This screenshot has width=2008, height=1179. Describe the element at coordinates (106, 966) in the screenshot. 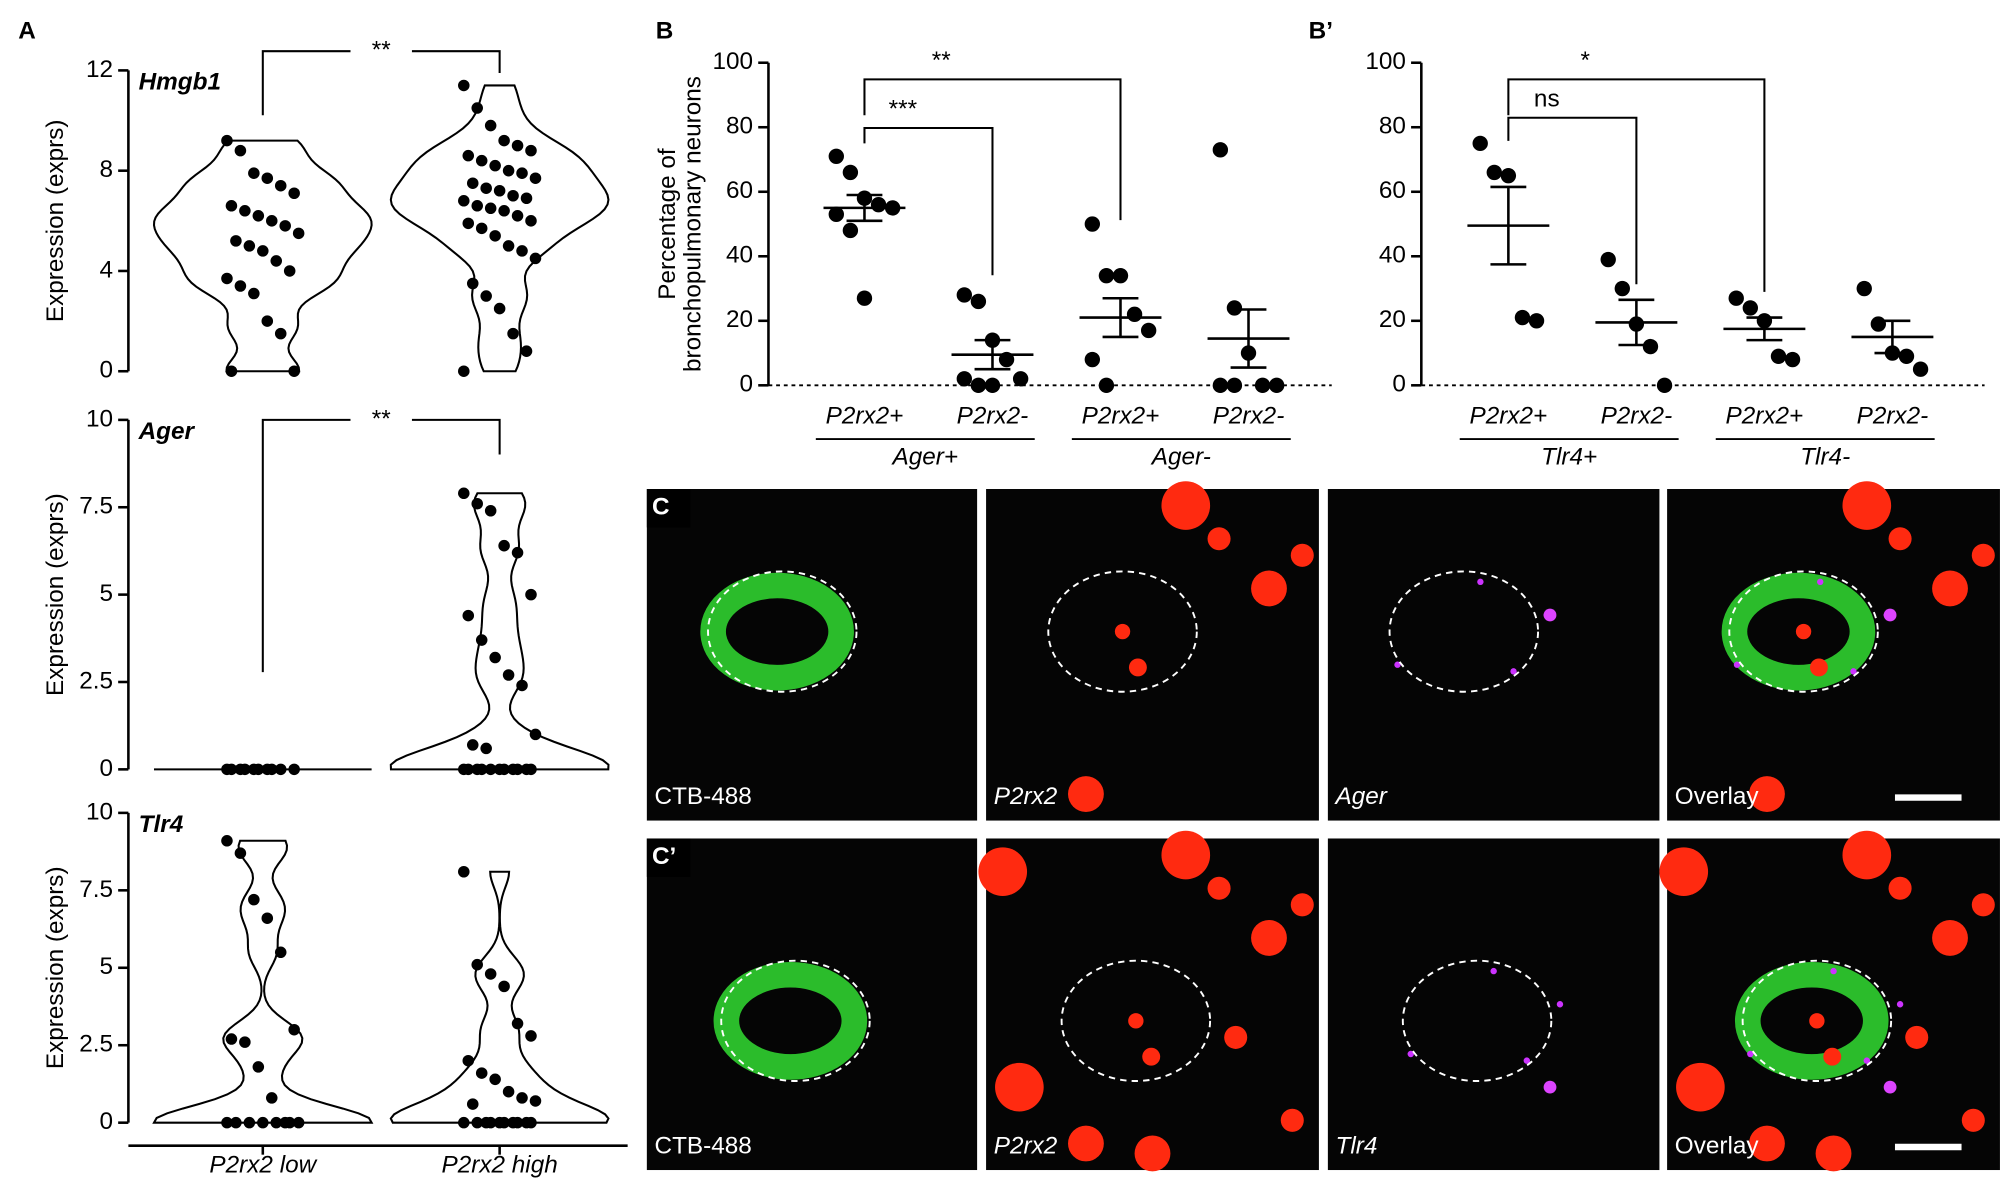

I see `y-tick-label: 5` at that location.